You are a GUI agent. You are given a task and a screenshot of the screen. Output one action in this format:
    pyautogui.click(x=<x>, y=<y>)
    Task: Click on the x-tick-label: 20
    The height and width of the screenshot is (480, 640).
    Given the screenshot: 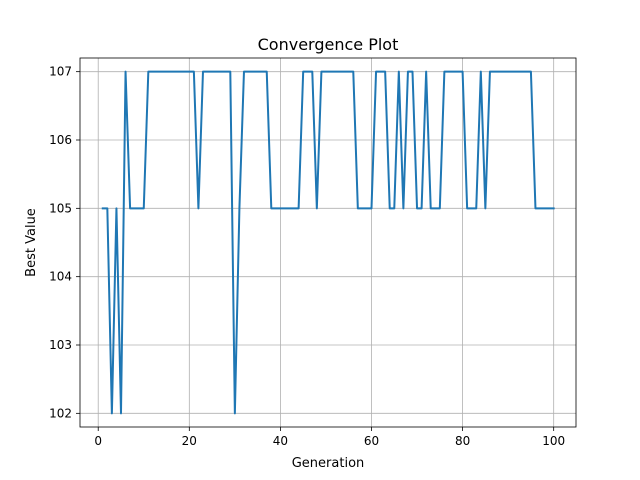 What is the action you would take?
    pyautogui.click(x=189, y=441)
    